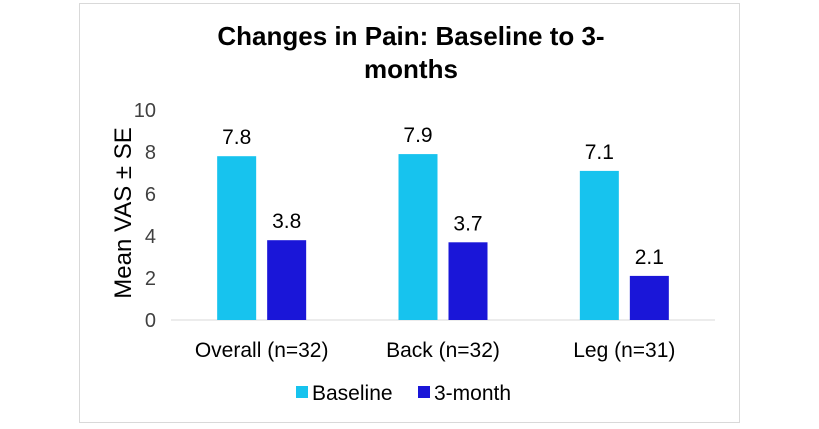  Describe the element at coordinates (145, 216) in the screenshot. I see `y-axis-ticks: 0 2 4 6 8 10` at that location.